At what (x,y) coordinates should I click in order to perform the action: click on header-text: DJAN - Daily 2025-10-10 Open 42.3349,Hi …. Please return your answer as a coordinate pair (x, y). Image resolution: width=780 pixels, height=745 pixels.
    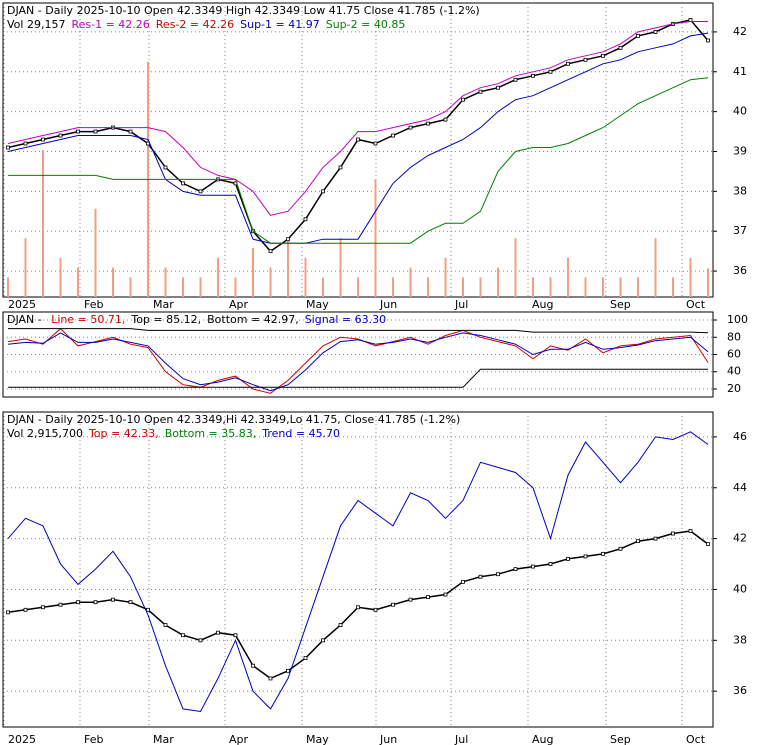
    Looking at the image, I should click on (233, 419).